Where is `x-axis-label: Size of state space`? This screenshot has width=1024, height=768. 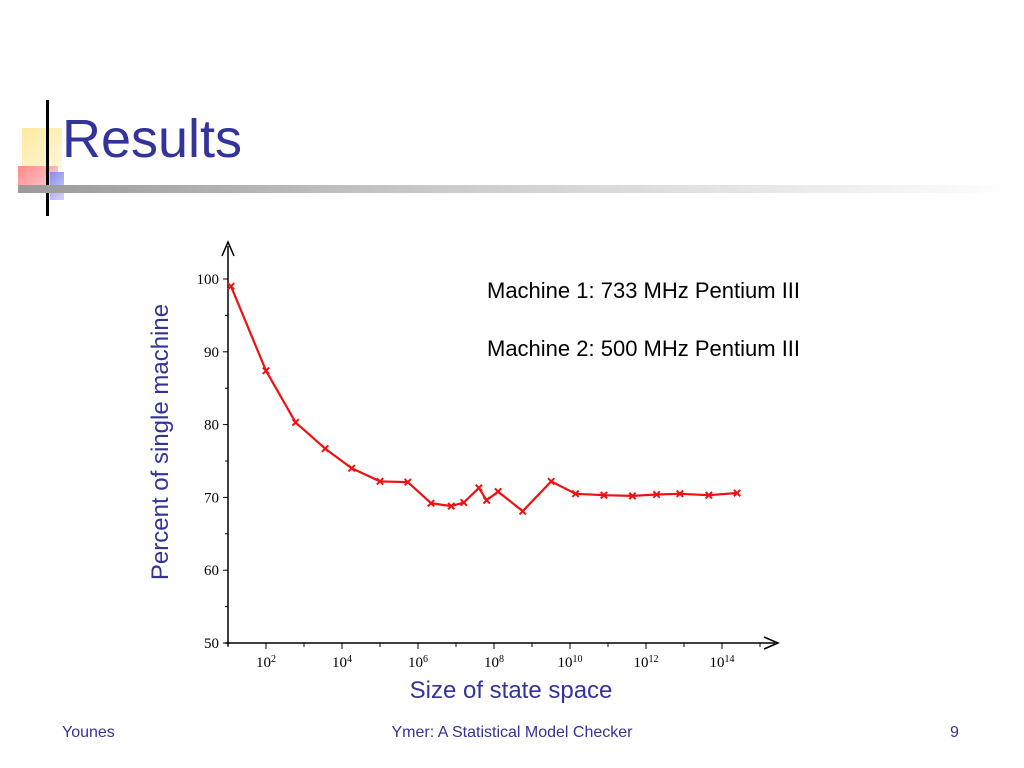
x-axis-label: Size of state space is located at coordinates (511, 690).